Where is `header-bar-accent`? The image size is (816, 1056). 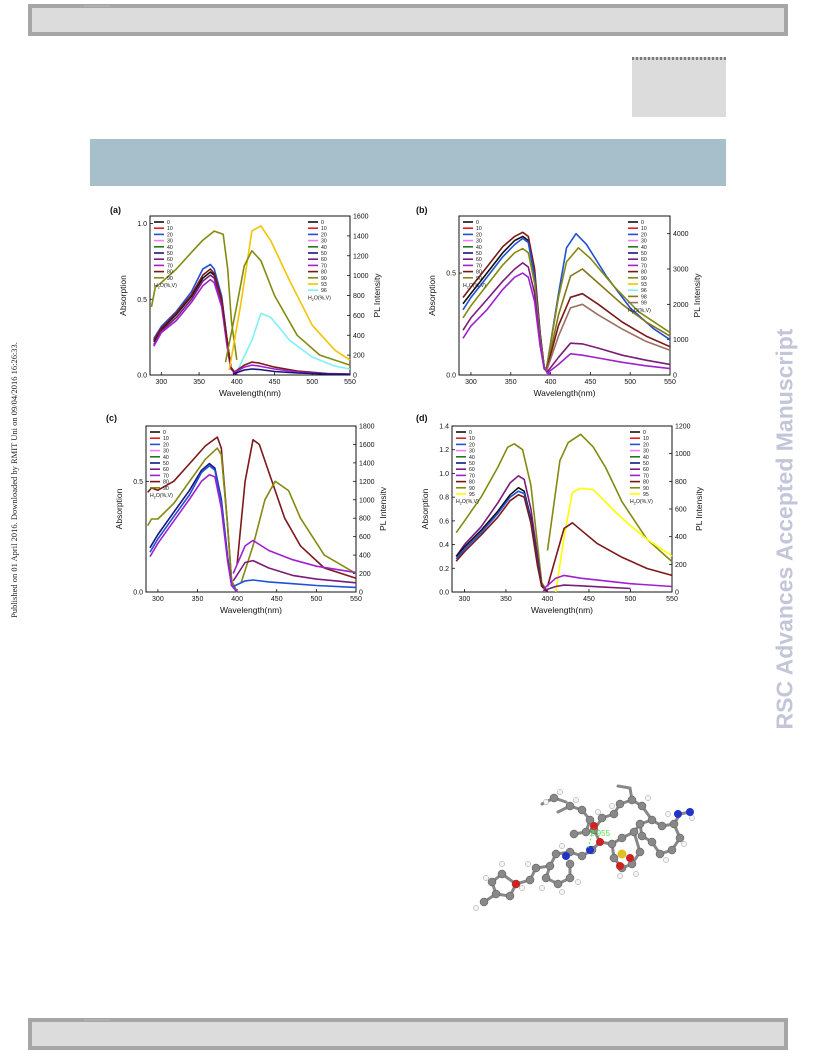 header-bar-accent is located at coordinates (97, 6).